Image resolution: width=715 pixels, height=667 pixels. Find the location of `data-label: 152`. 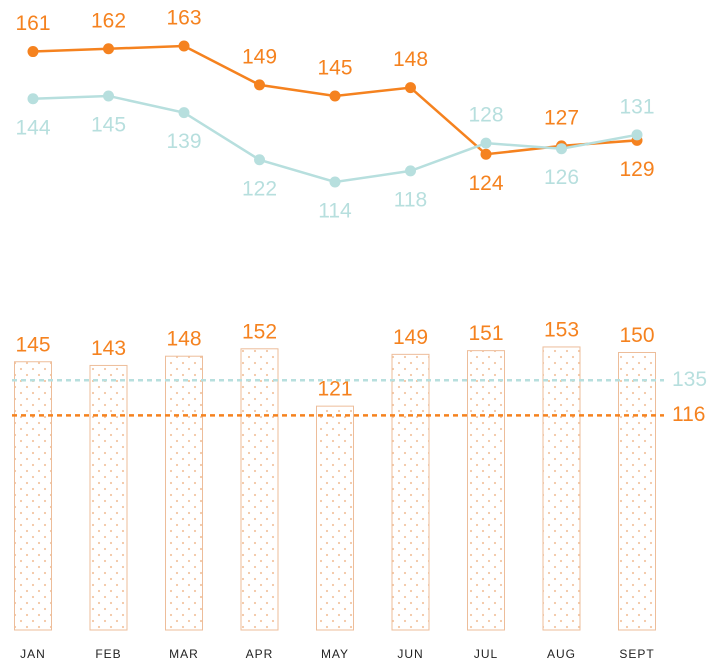

data-label: 152 is located at coordinates (259, 331).